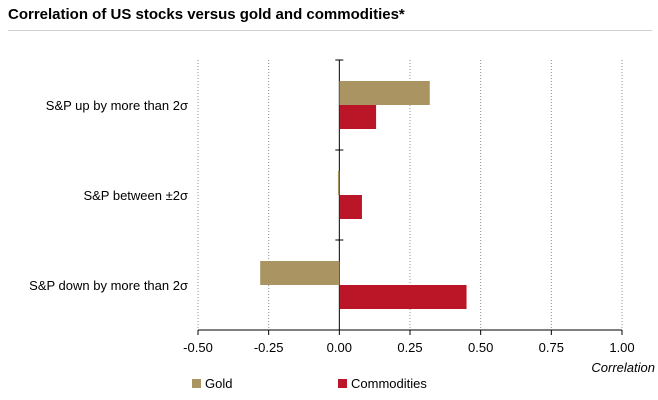  I want to click on legend-label-commodities: Commodities, so click(389, 383).